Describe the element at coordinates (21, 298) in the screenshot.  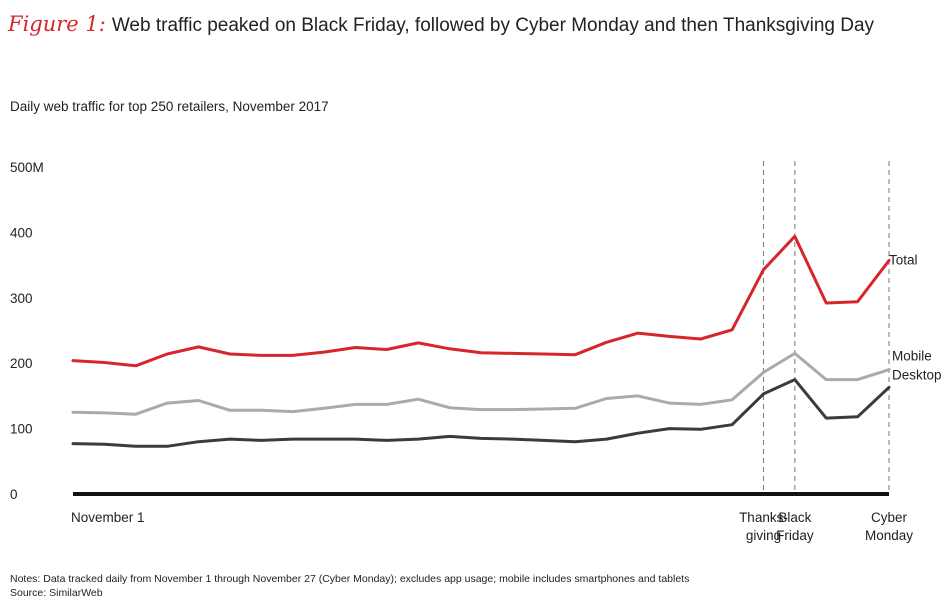
I see `y-tick-label: 300` at that location.